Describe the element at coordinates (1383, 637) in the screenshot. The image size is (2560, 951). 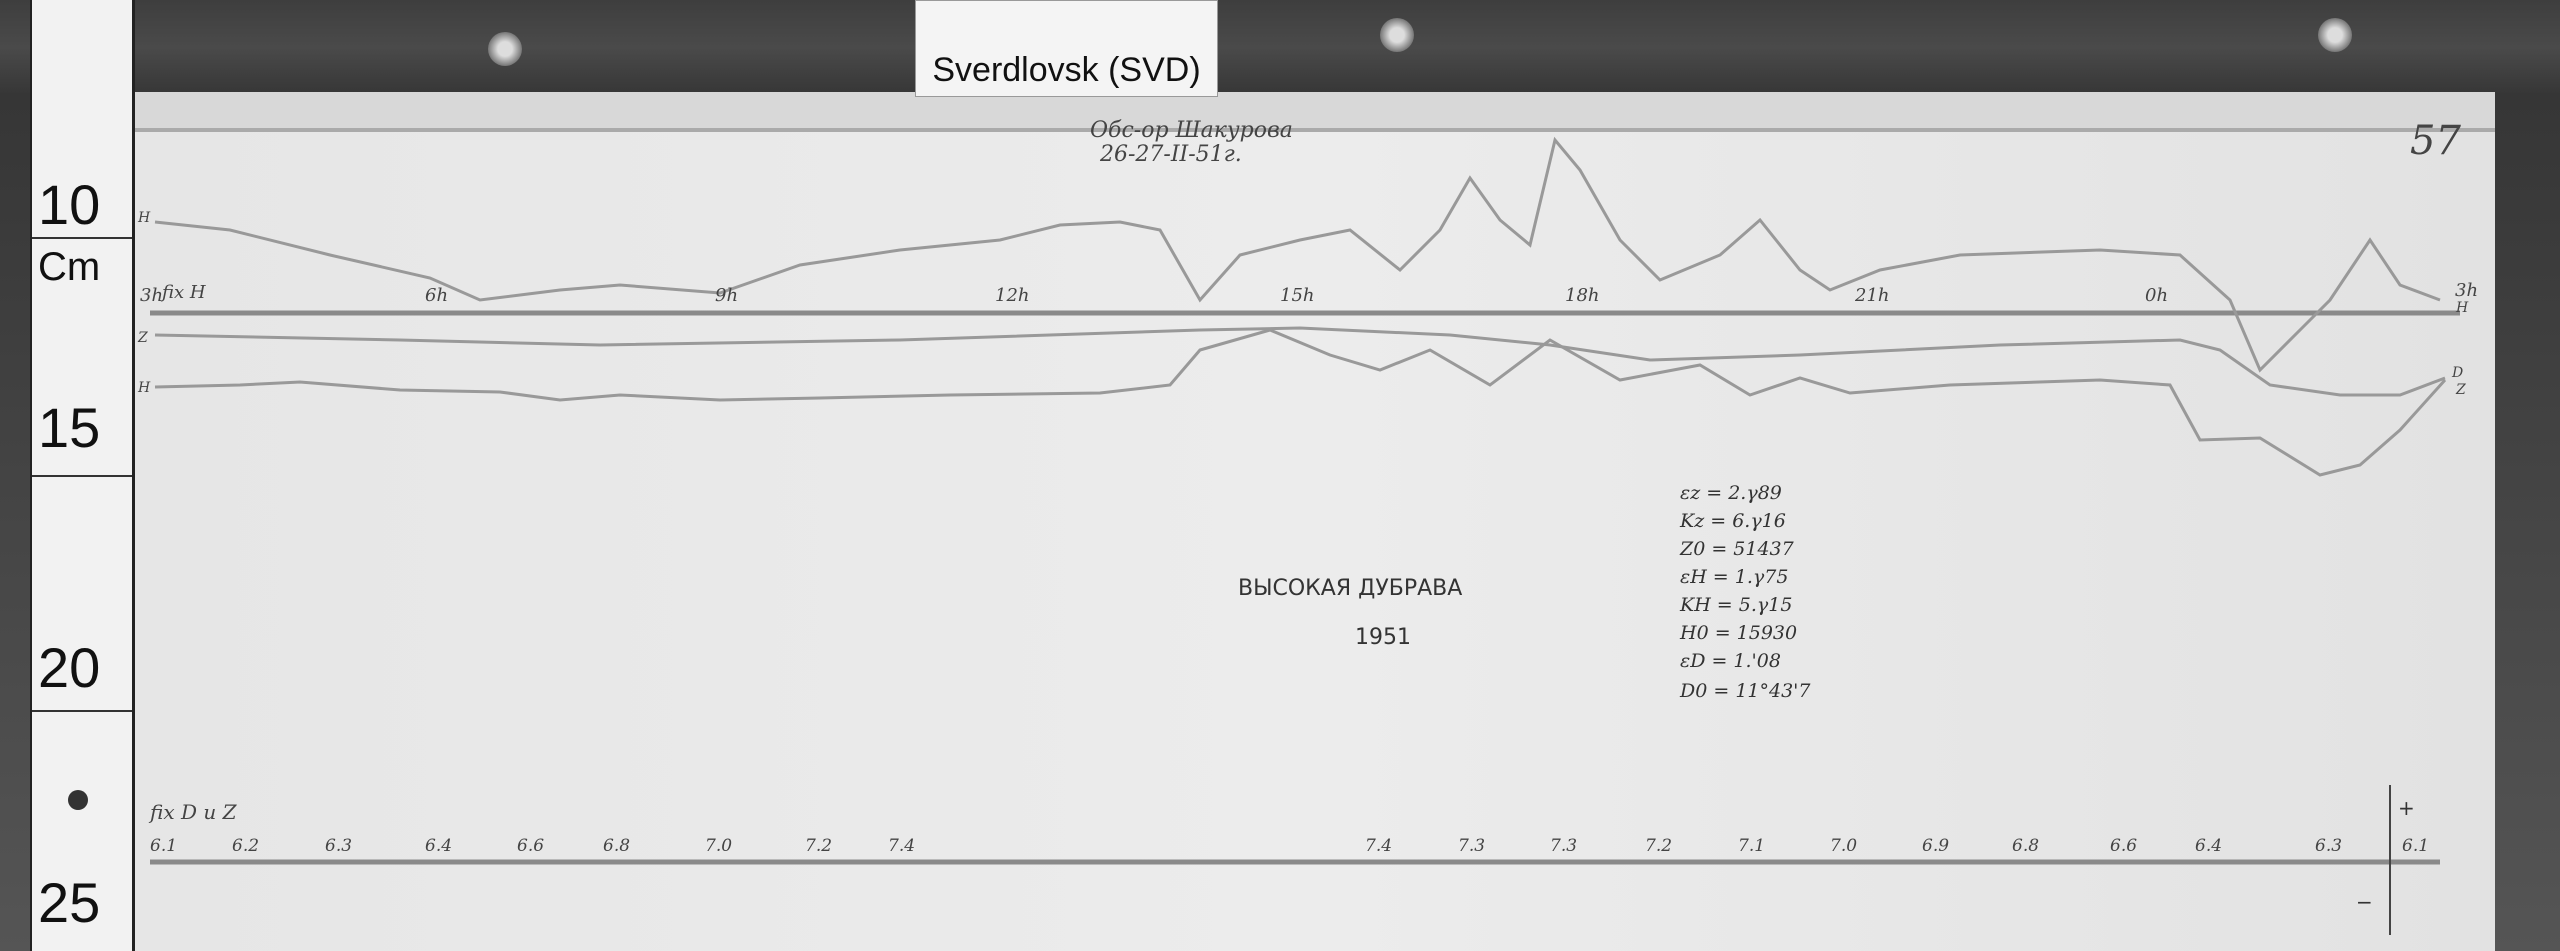
I see `station-year: 1951` at that location.